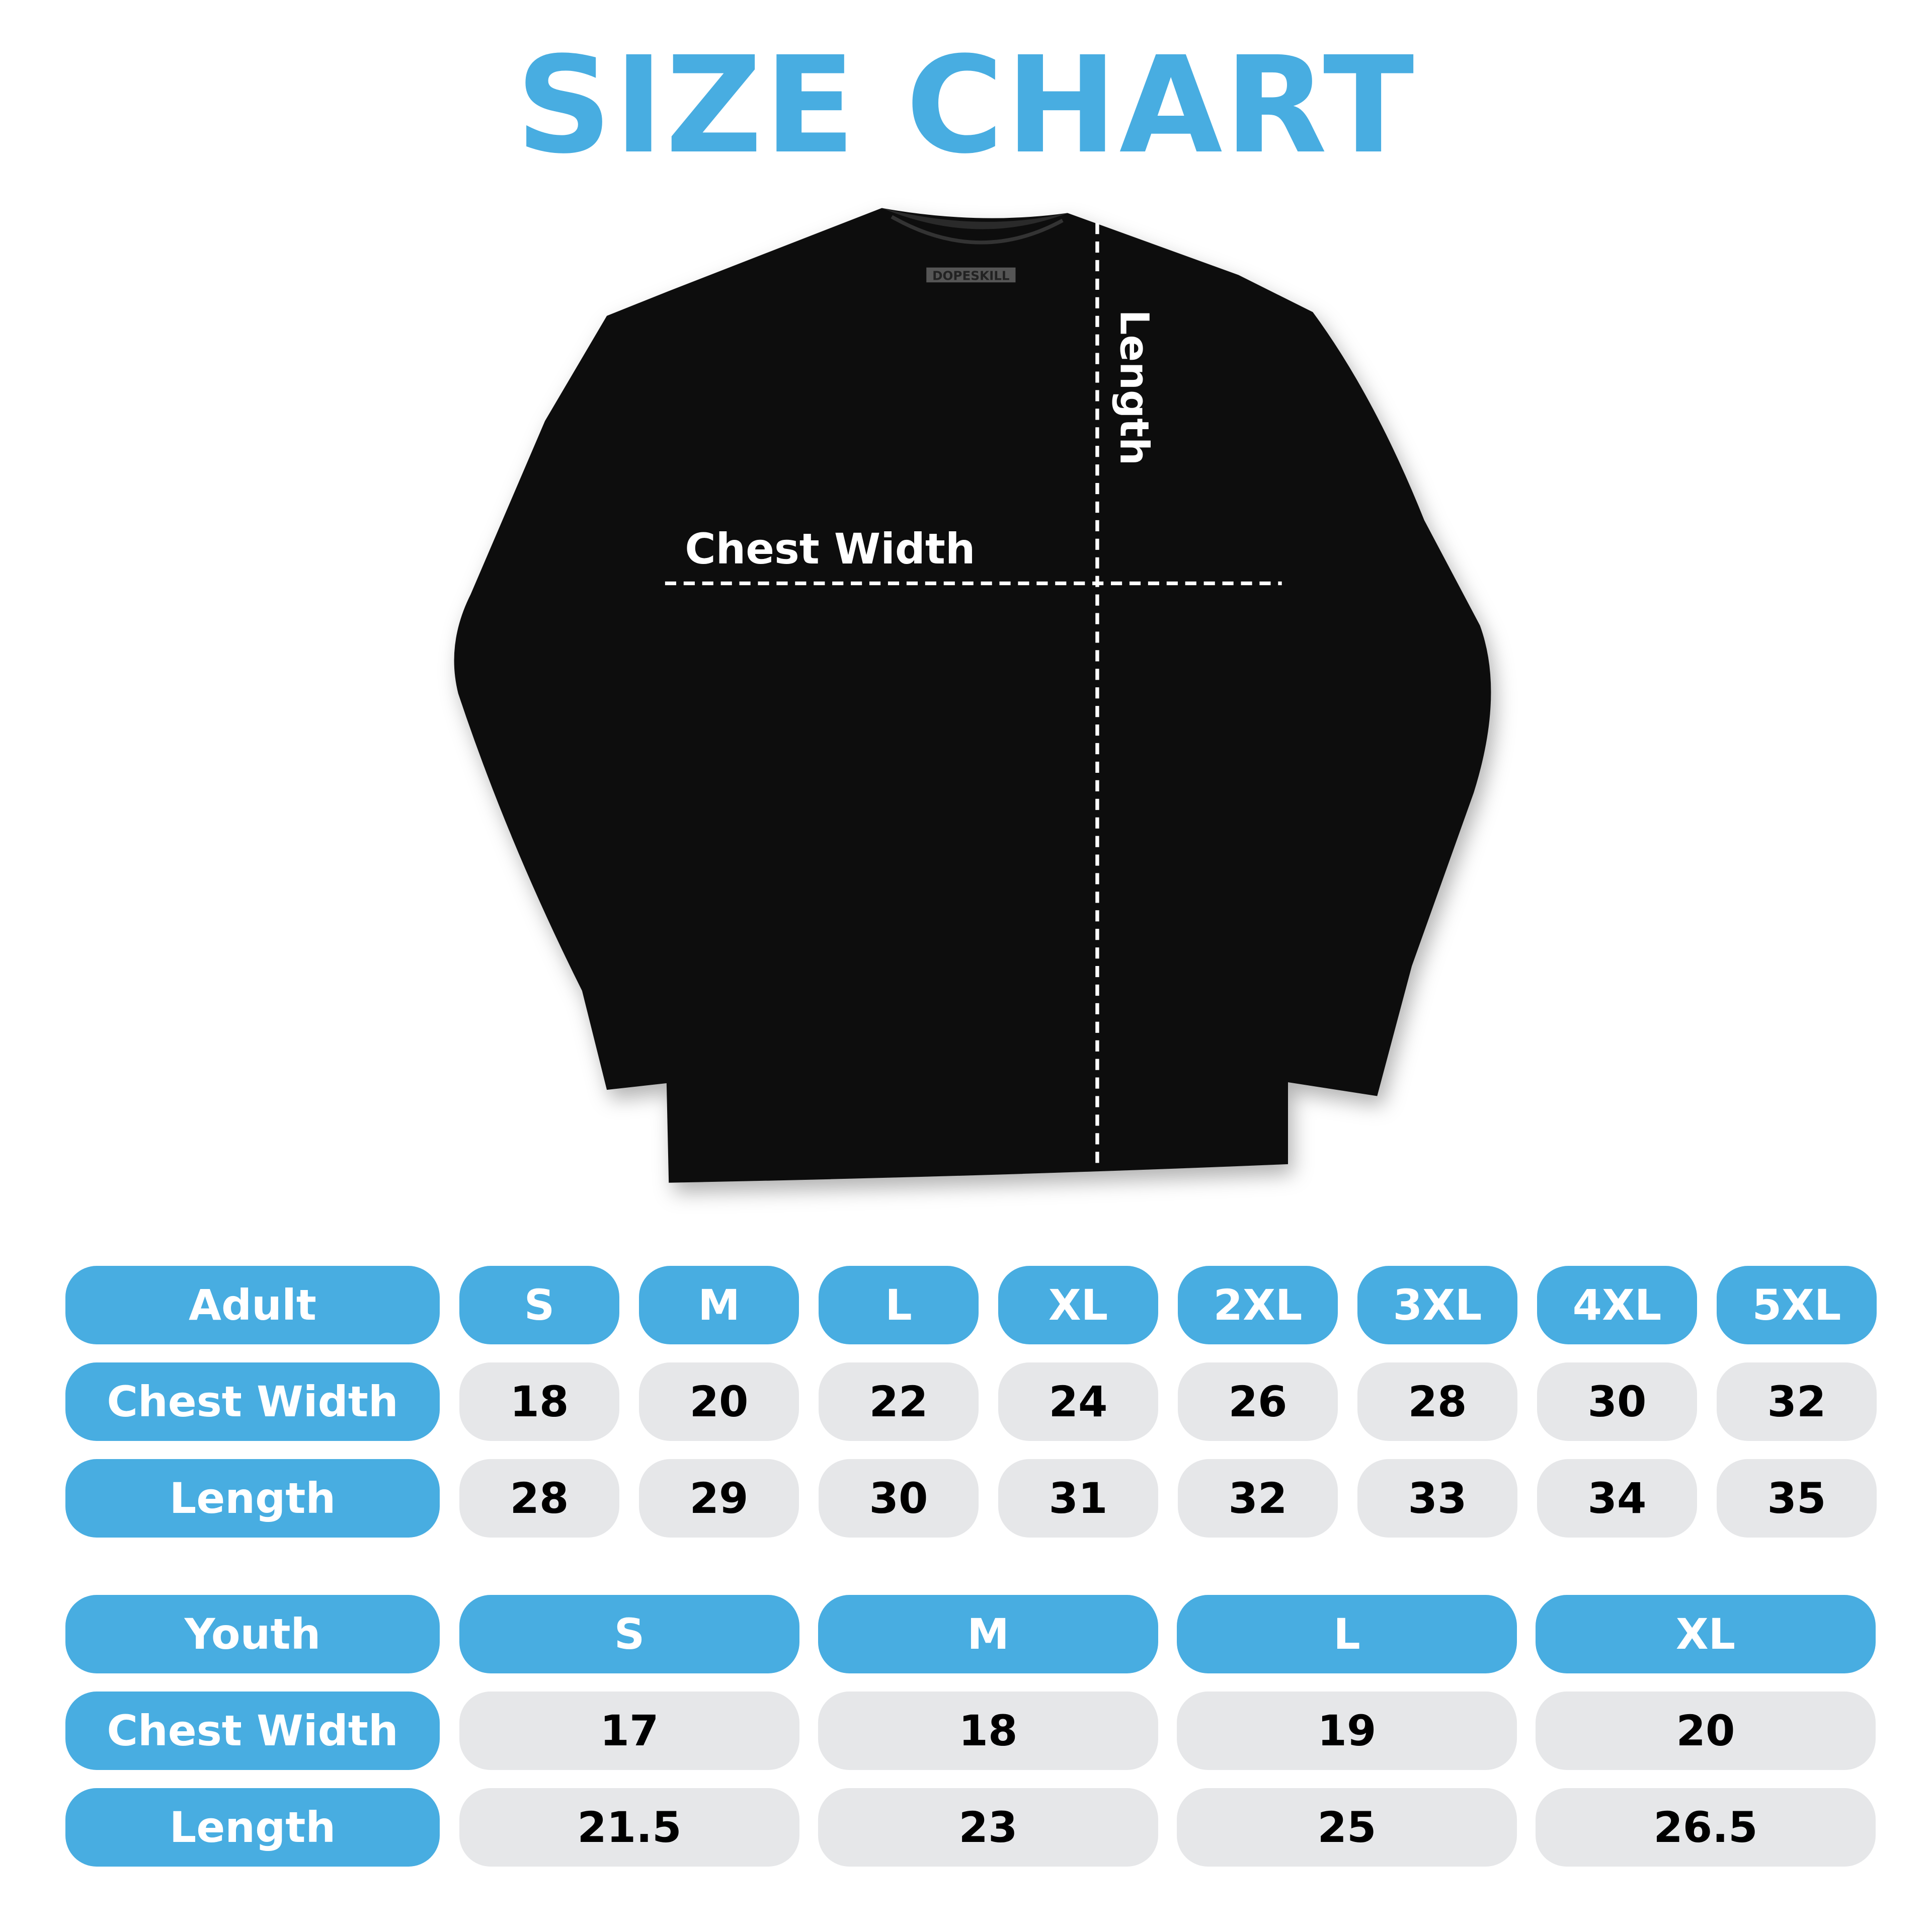  I want to click on youth-value-cell: 21.5, so click(629, 1827).